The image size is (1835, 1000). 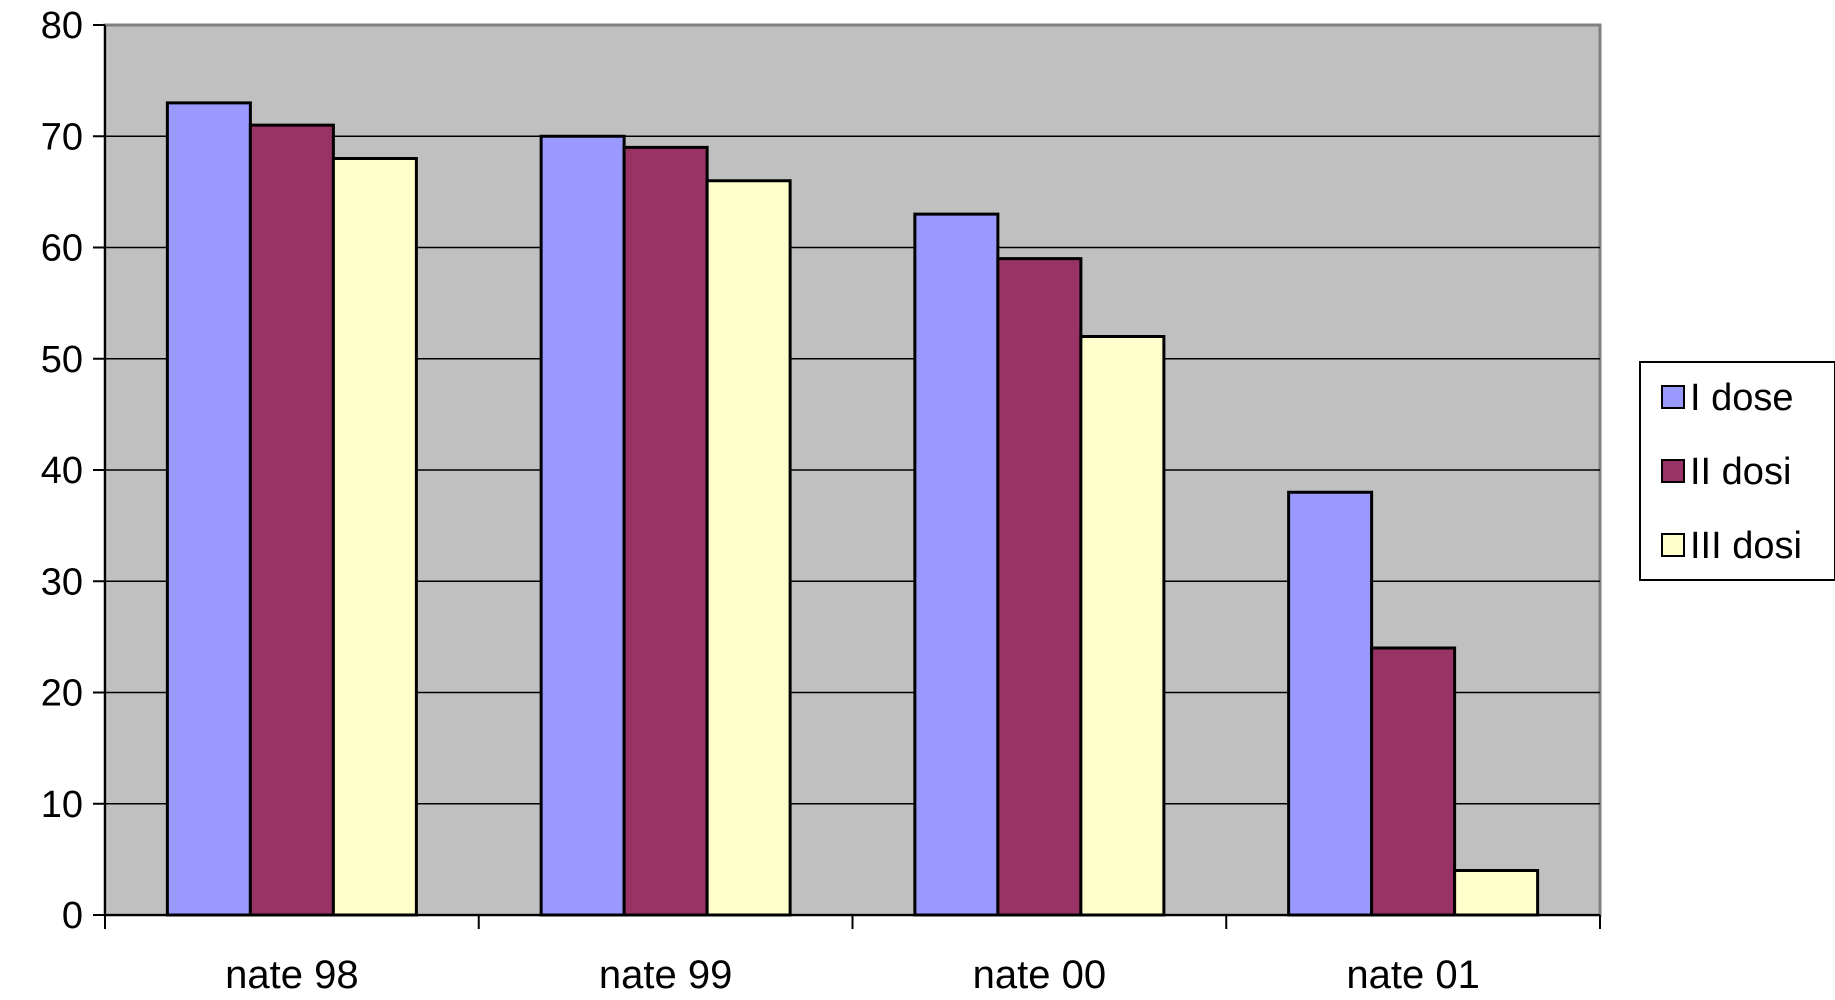 I want to click on legend: I dose II dosi III dosi, so click(x=1737, y=471).